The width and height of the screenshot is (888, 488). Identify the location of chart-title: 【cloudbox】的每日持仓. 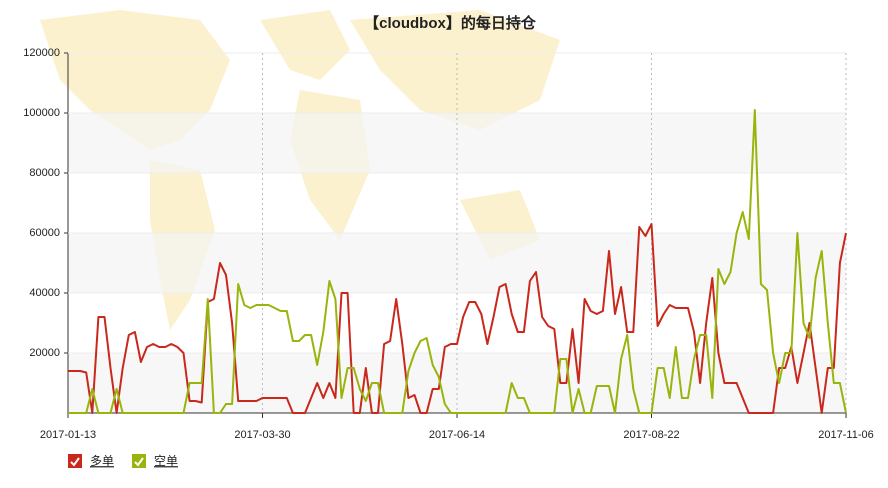
(450, 23).